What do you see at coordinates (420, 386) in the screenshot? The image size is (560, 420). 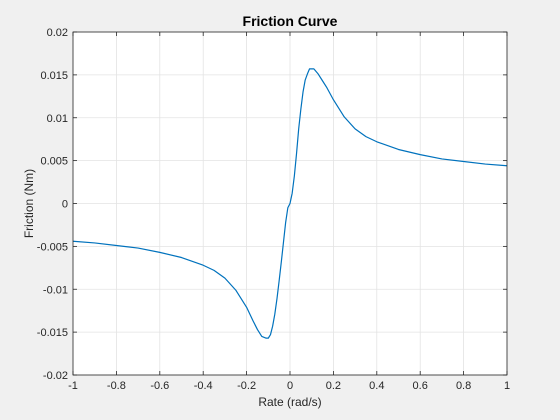 I see `x-tick-label: 0.6` at bounding box center [420, 386].